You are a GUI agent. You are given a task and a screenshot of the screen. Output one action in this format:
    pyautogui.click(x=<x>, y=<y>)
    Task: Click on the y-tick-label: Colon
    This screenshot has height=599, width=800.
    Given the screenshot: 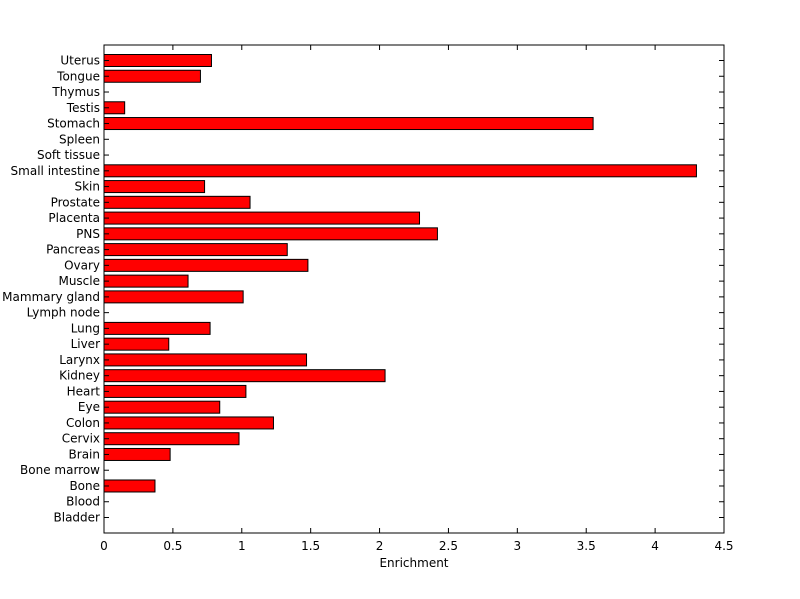 What is the action you would take?
    pyautogui.click(x=83, y=423)
    